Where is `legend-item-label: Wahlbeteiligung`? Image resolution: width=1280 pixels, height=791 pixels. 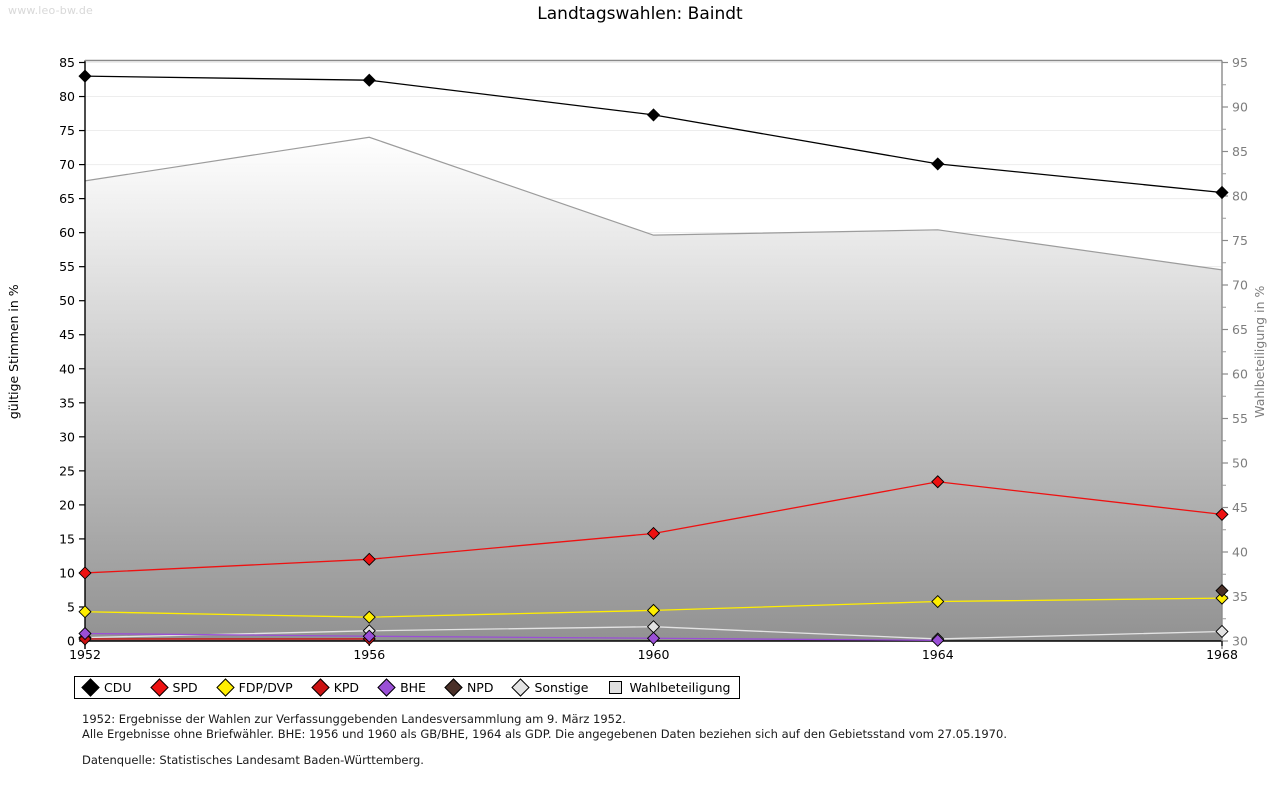 legend-item-label: Wahlbeteiligung is located at coordinates (680, 687).